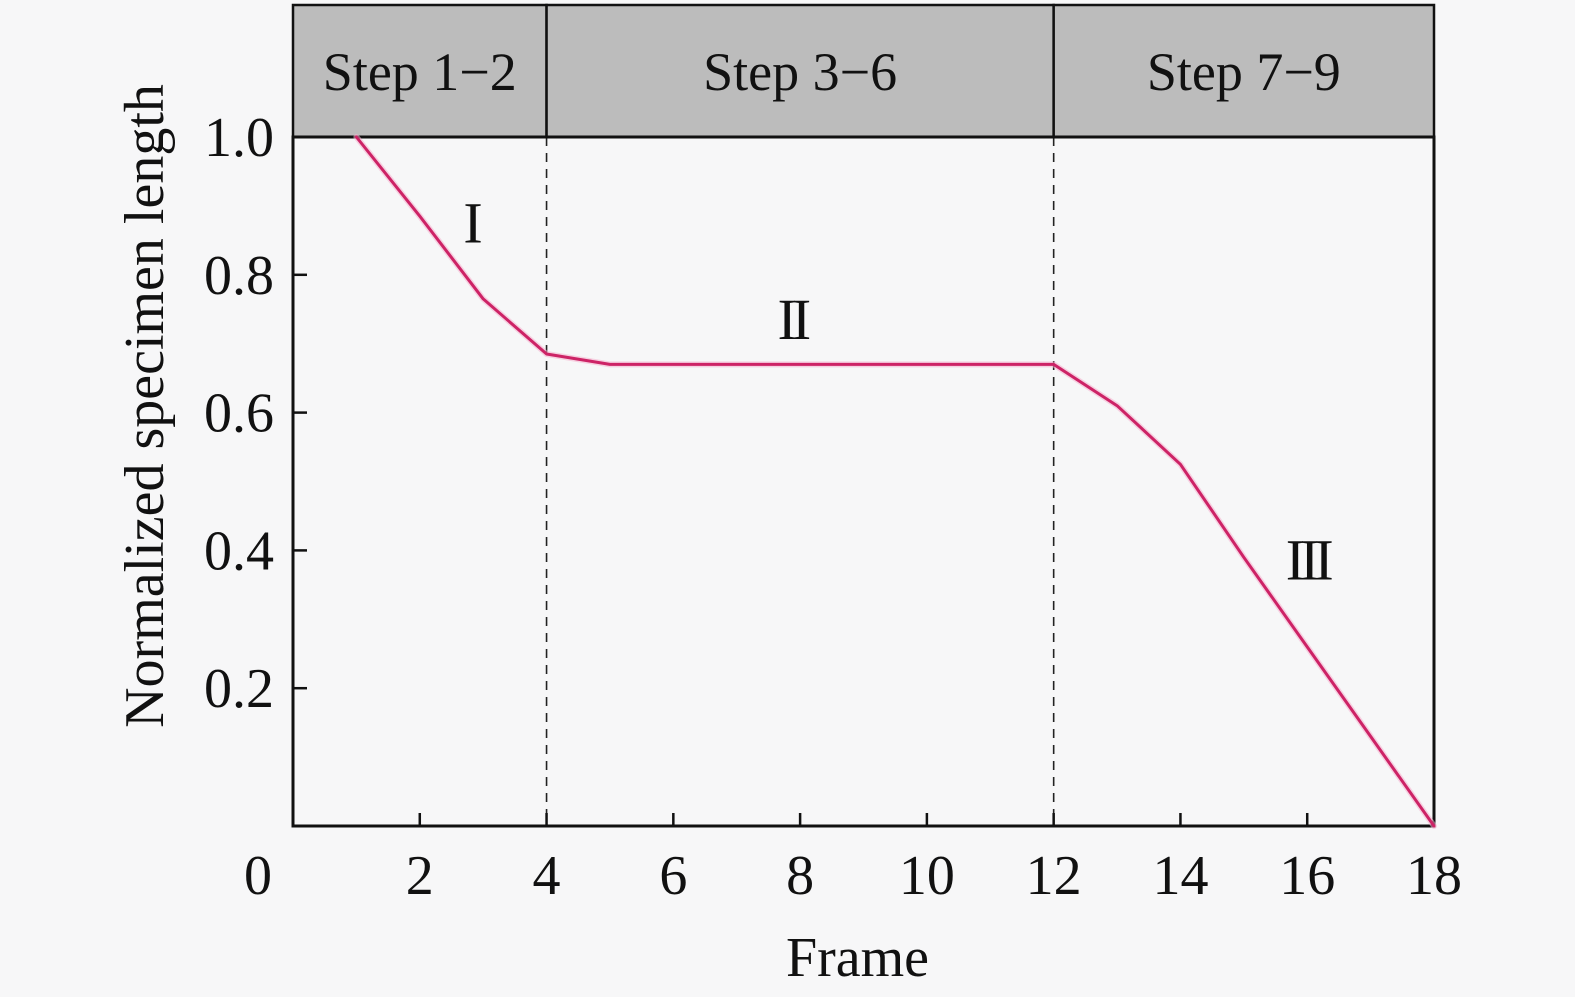 The image size is (1575, 997). What do you see at coordinates (239, 551) in the screenshot?
I see `y-tick-label: 0.4` at bounding box center [239, 551].